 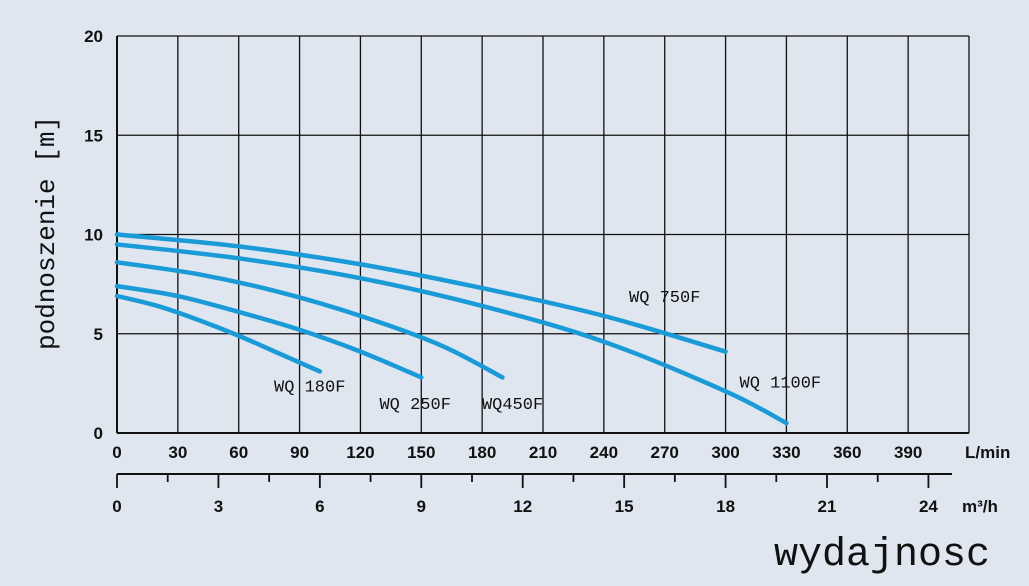 What do you see at coordinates (421, 506) in the screenshot?
I see `x-tick-label-m3h: 9` at bounding box center [421, 506].